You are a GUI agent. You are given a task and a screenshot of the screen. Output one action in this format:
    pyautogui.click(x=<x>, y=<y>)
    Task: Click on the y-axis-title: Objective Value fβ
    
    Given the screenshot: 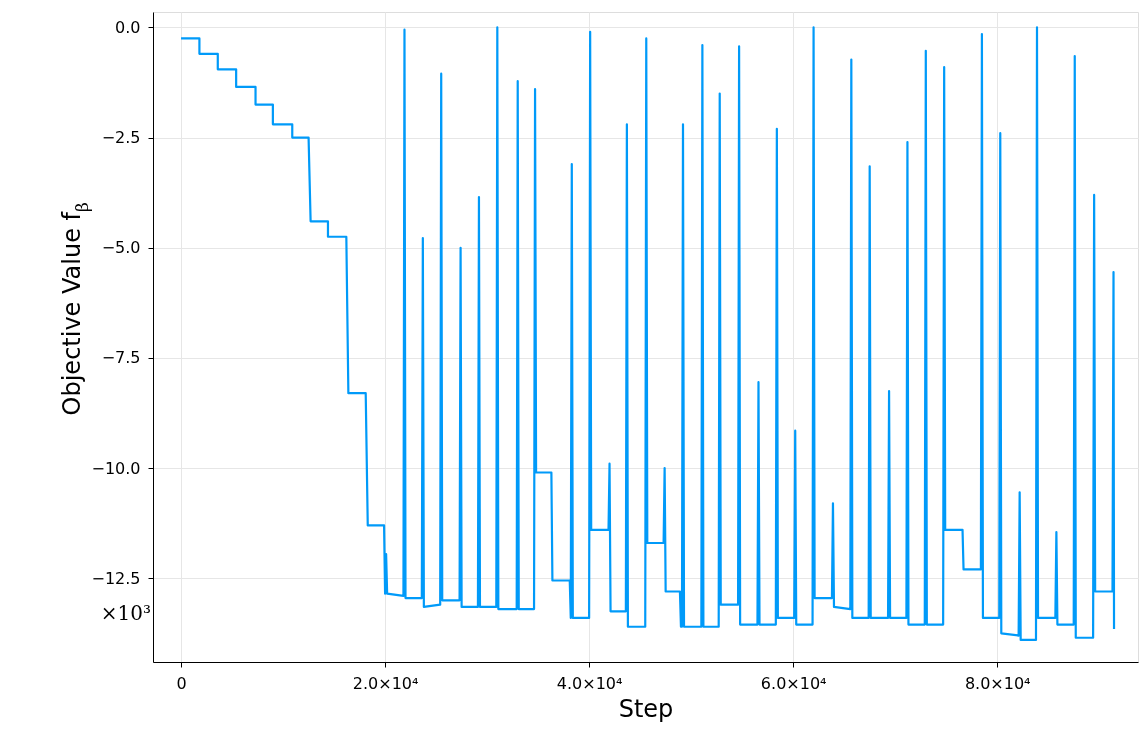 What is the action you would take?
    pyautogui.click(x=75, y=309)
    